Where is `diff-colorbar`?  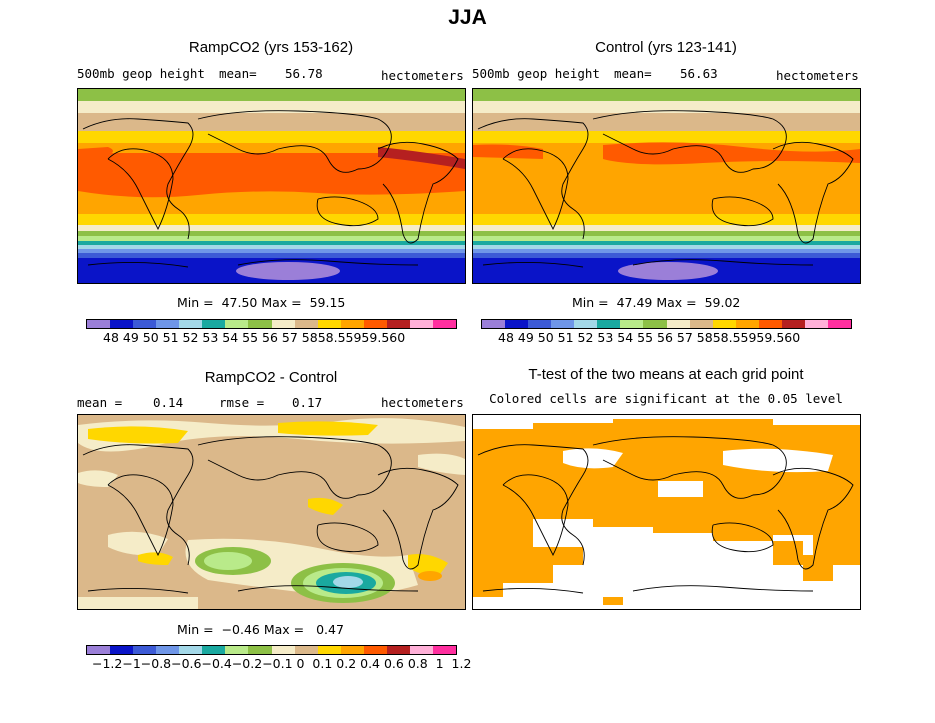 diff-colorbar is located at coordinates (271, 650).